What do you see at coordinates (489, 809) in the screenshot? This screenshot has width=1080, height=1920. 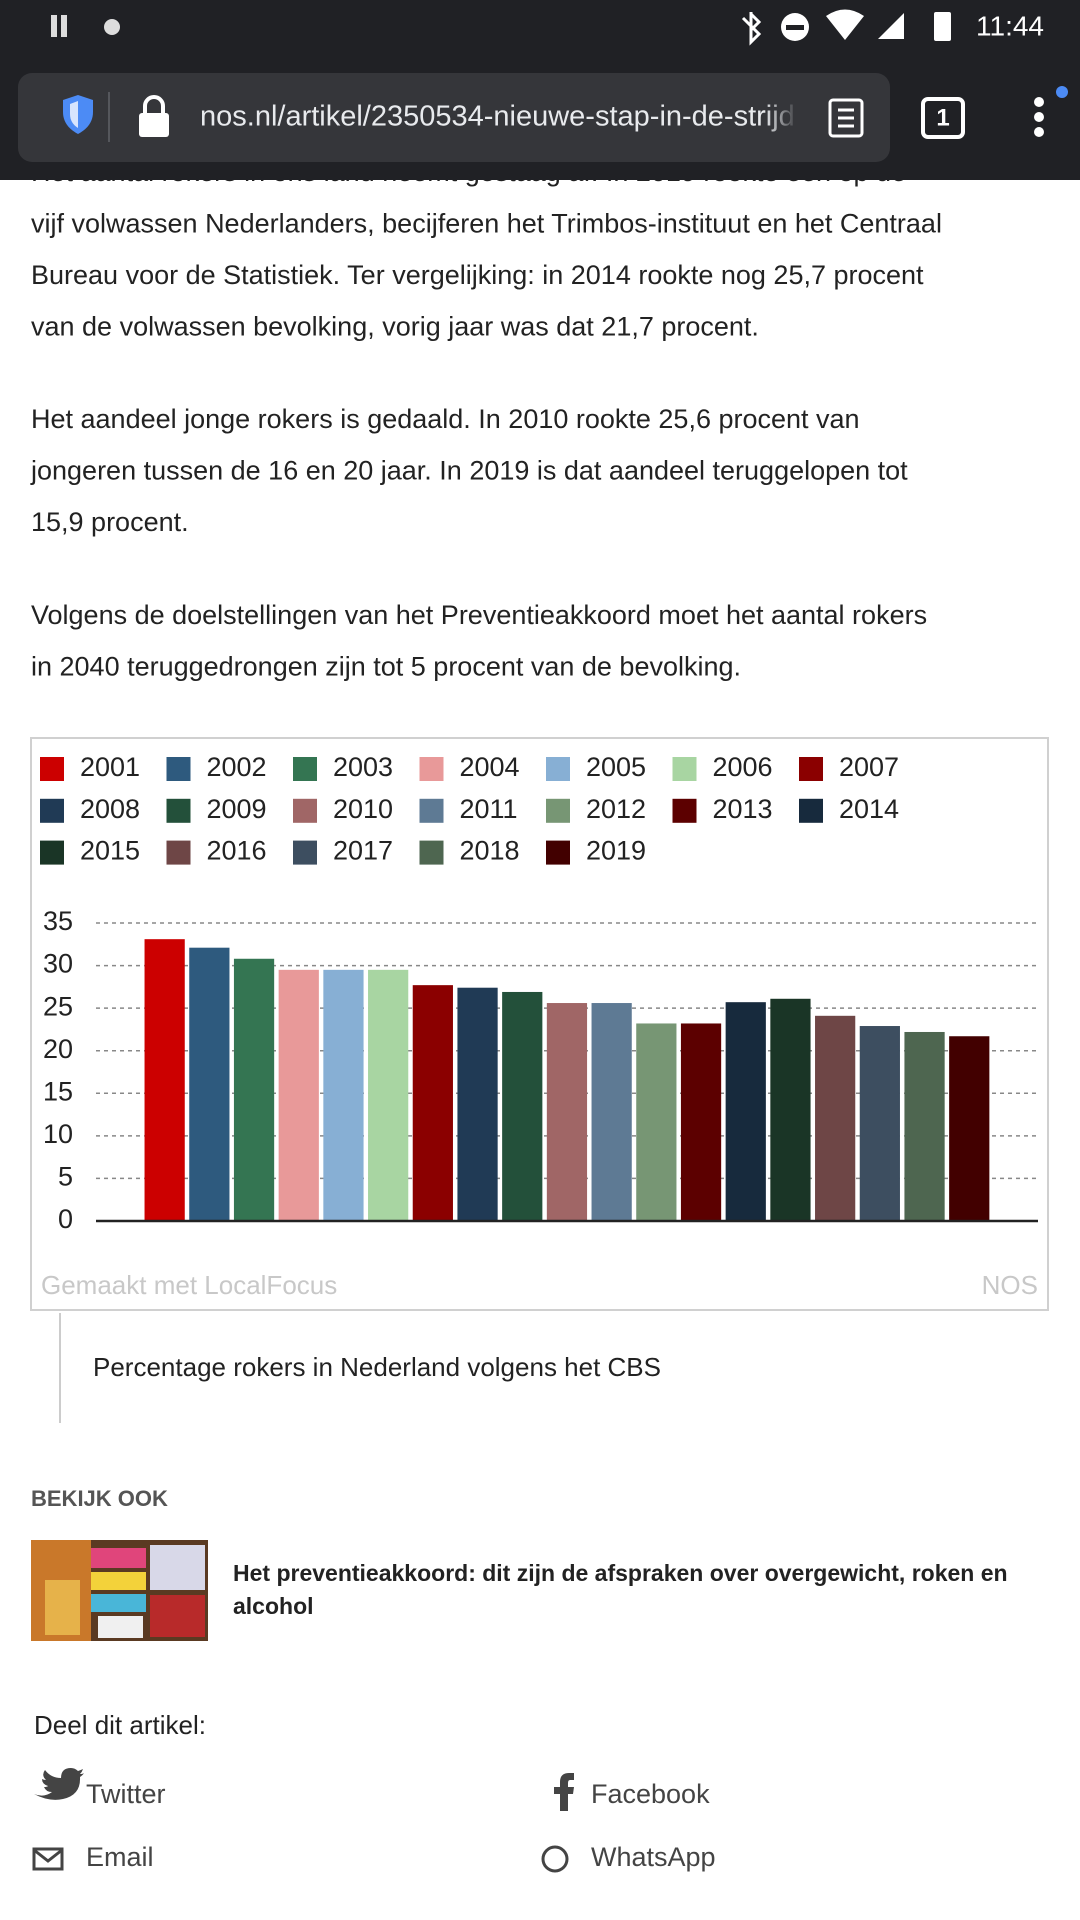 I see `legend-label: 2011` at bounding box center [489, 809].